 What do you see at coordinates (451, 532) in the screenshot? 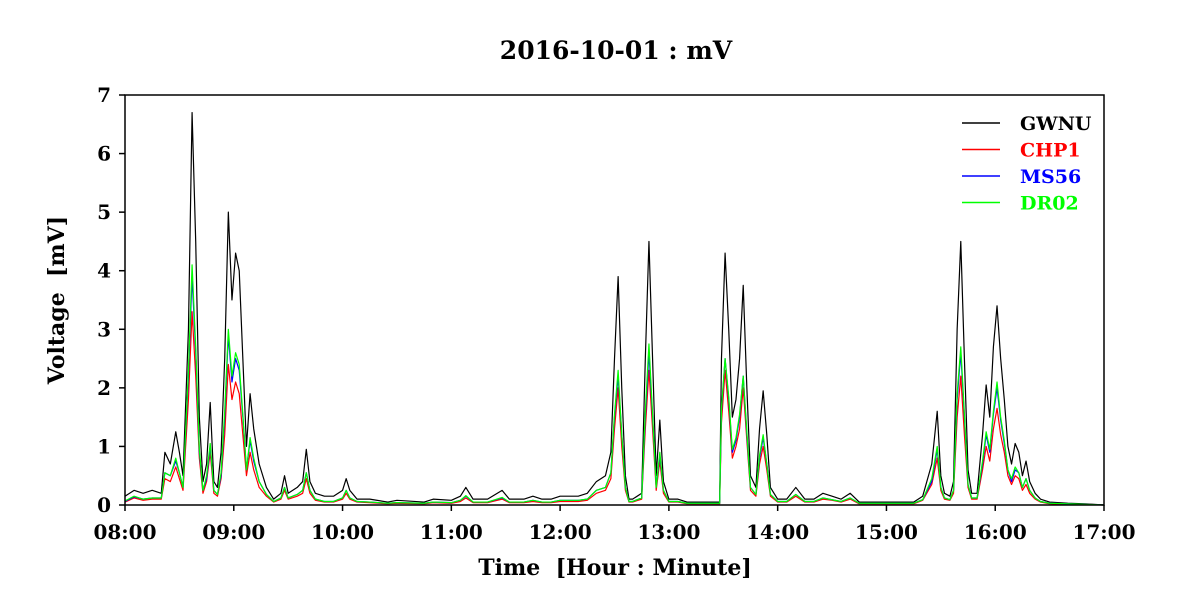
I see `x-tick-label: 11:00` at bounding box center [451, 532].